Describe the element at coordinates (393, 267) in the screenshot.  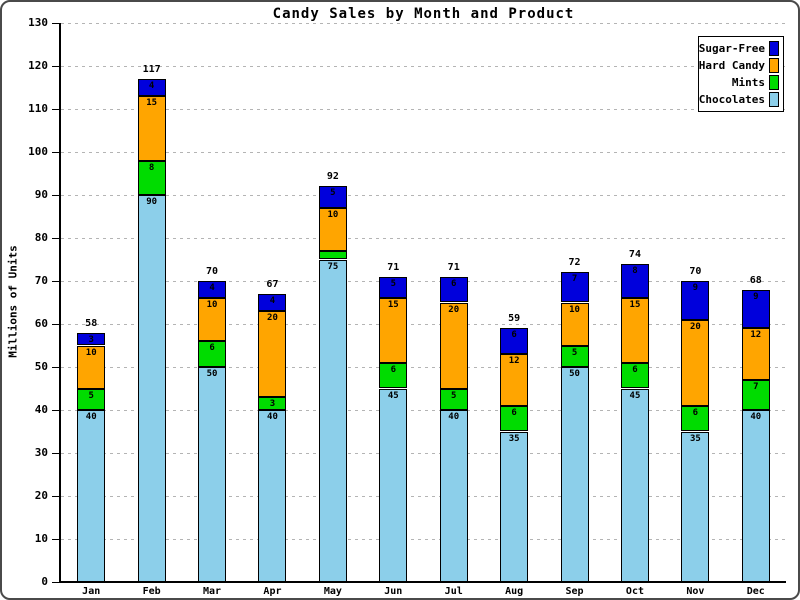
I see `bar-total-label-jun: 71` at that location.